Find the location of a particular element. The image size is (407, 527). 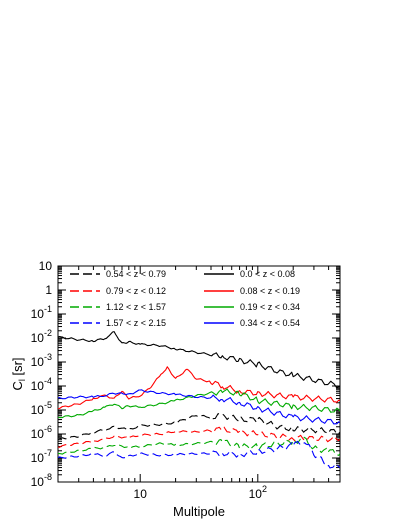

y-tick-label-exp: -6 is located at coordinates (48, 429).